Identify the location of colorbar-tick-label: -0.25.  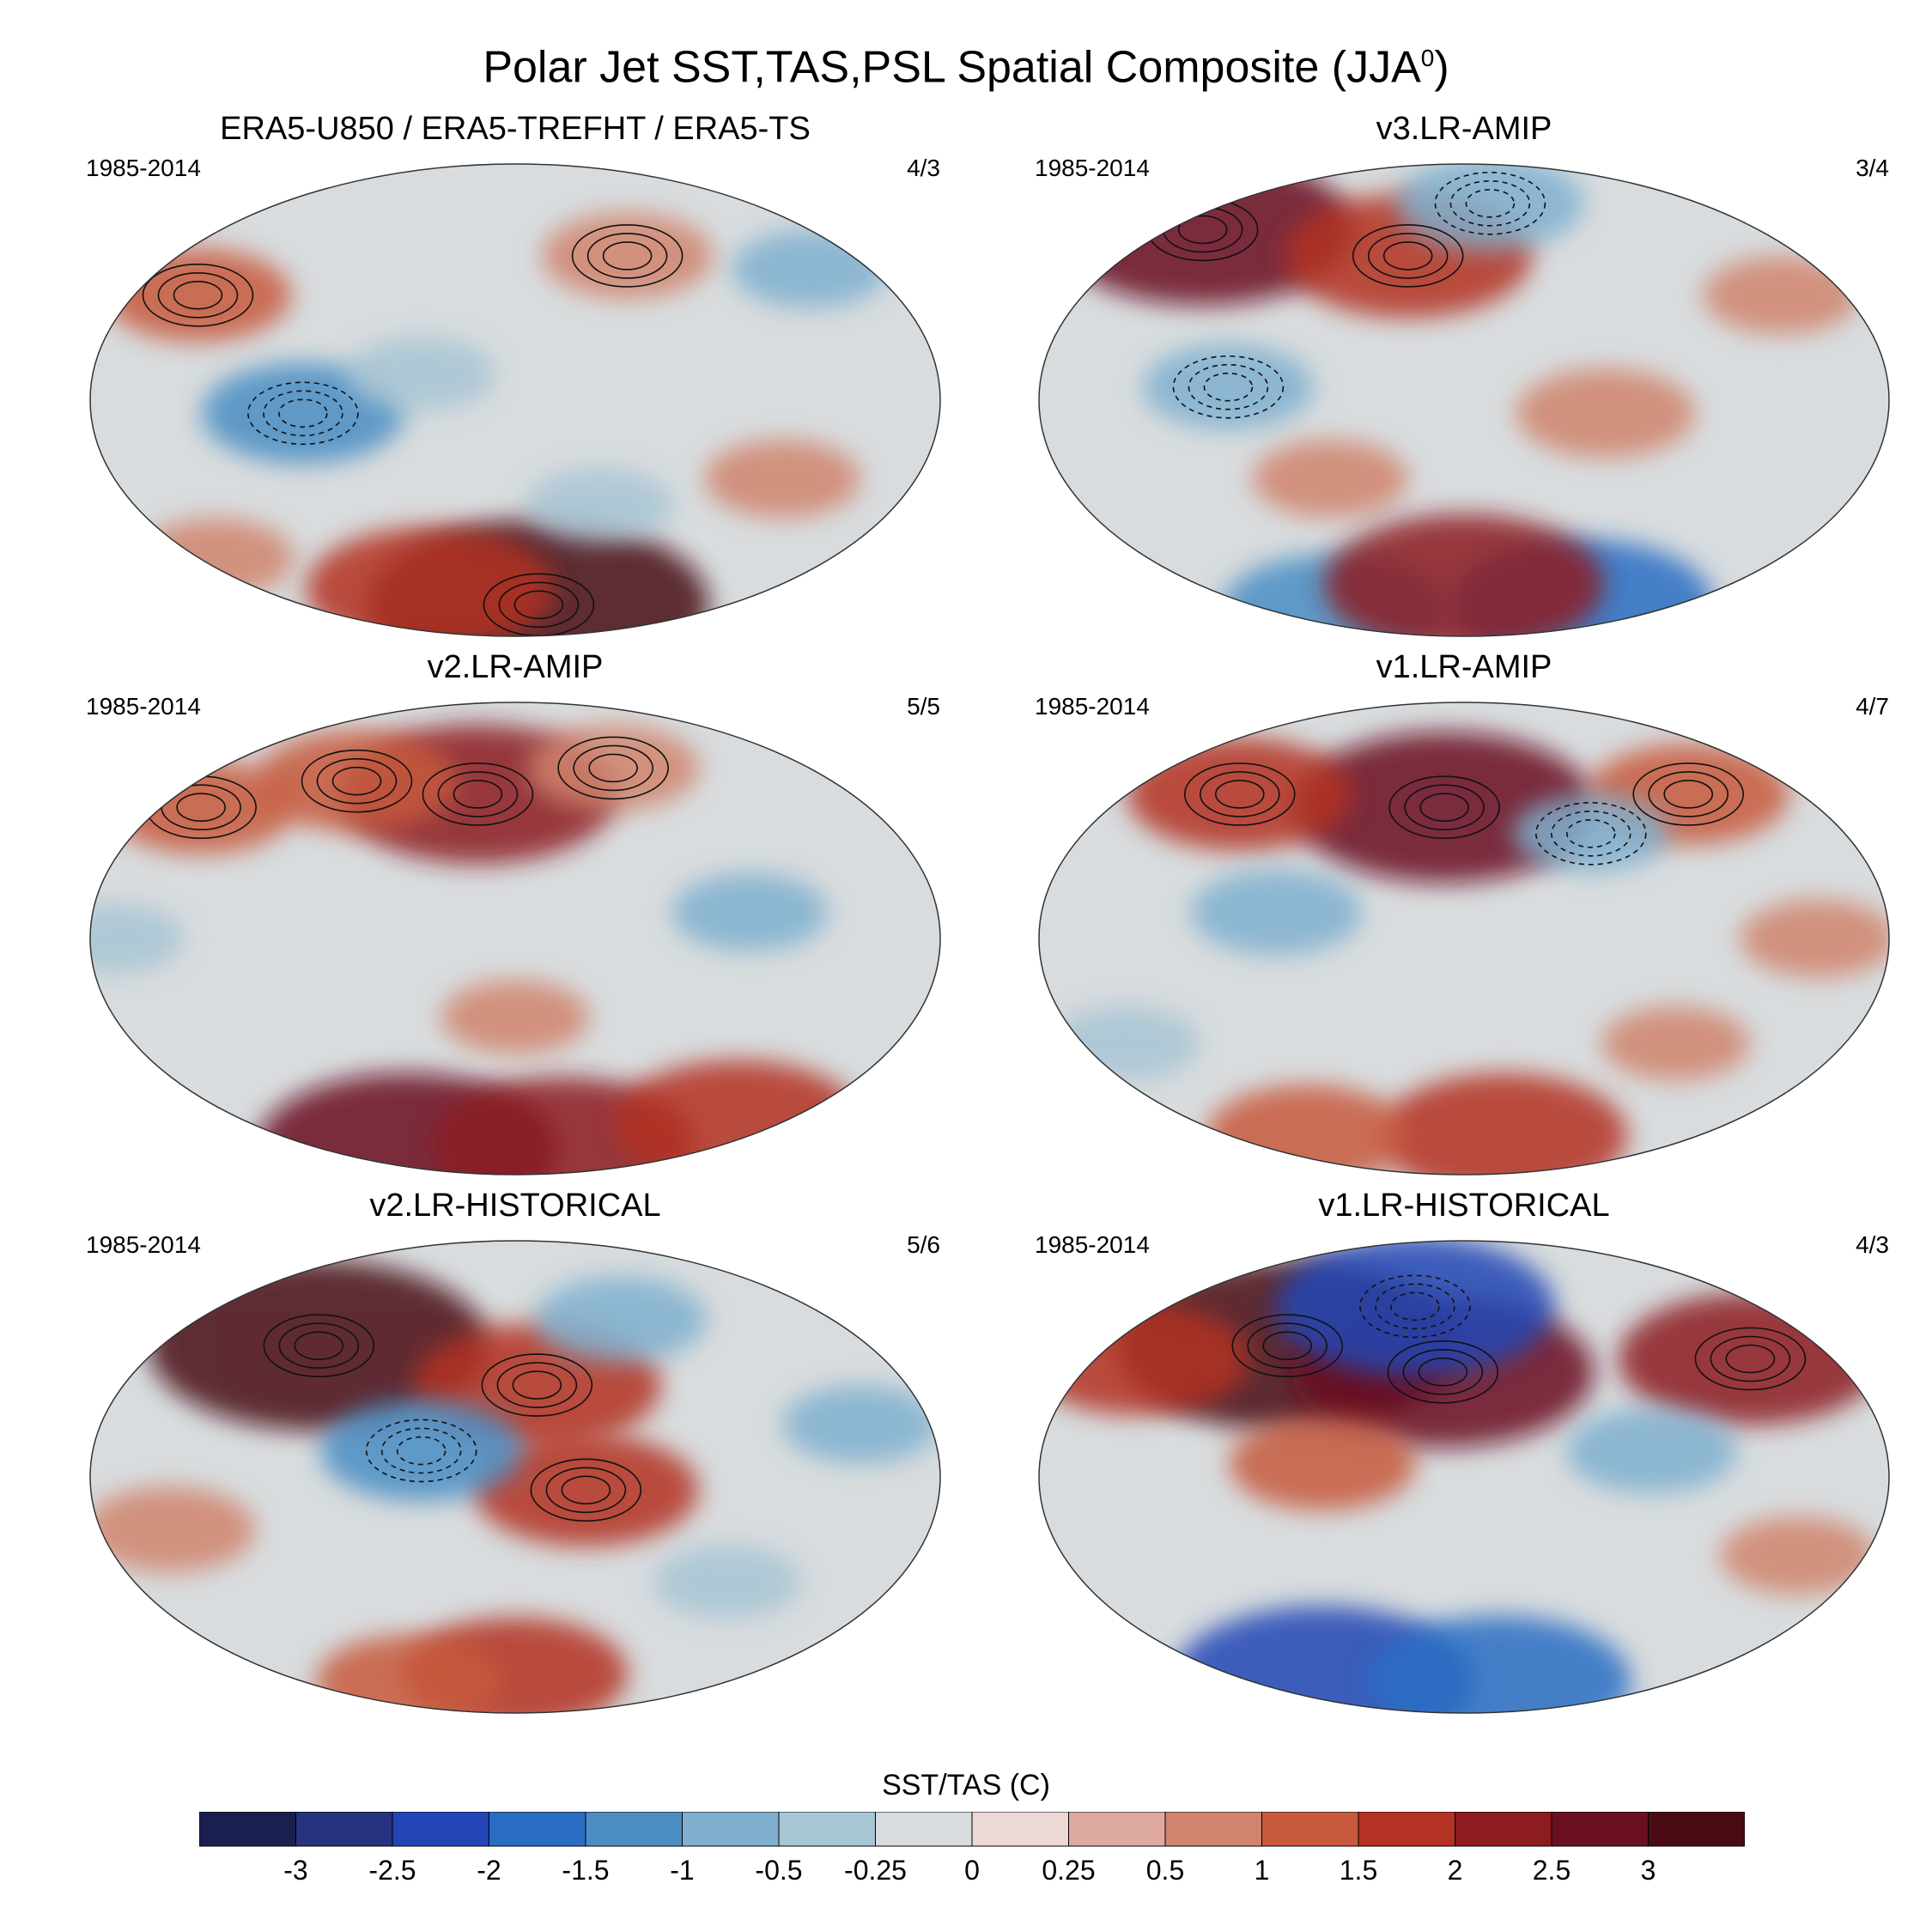
(876, 1871).